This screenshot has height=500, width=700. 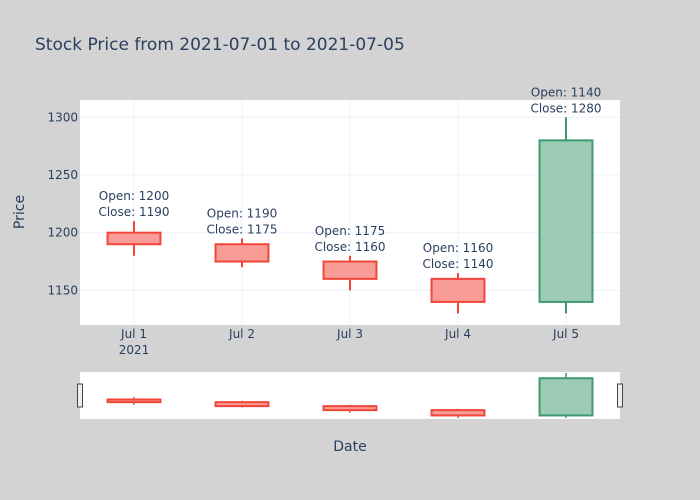 What do you see at coordinates (241, 334) in the screenshot?
I see `x-tick-label: Jul 2` at bounding box center [241, 334].